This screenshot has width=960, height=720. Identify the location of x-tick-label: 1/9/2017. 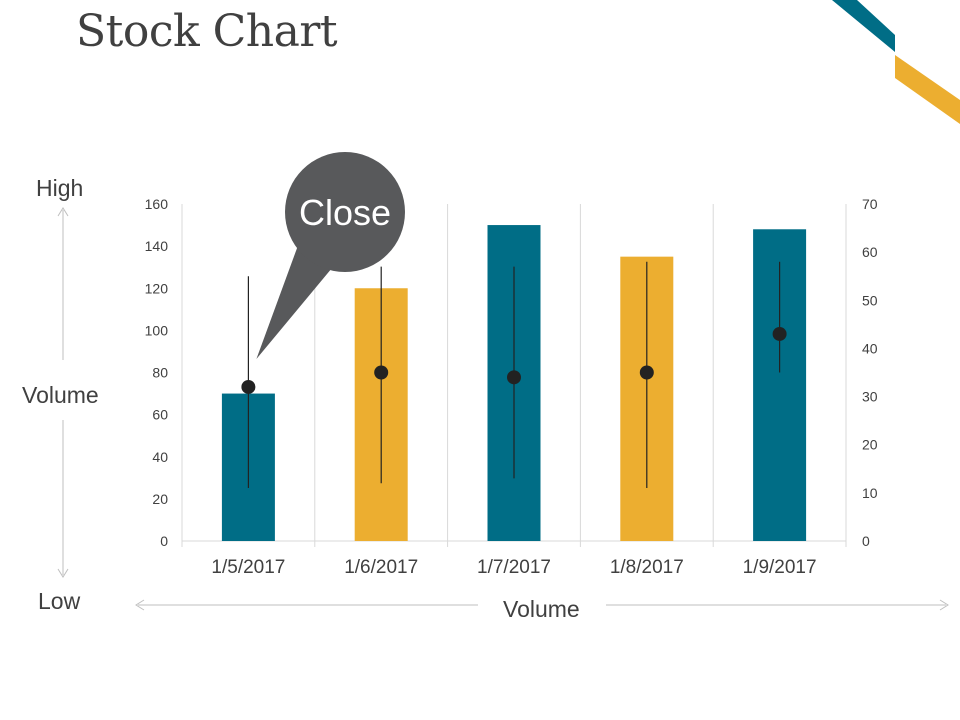
(780, 567).